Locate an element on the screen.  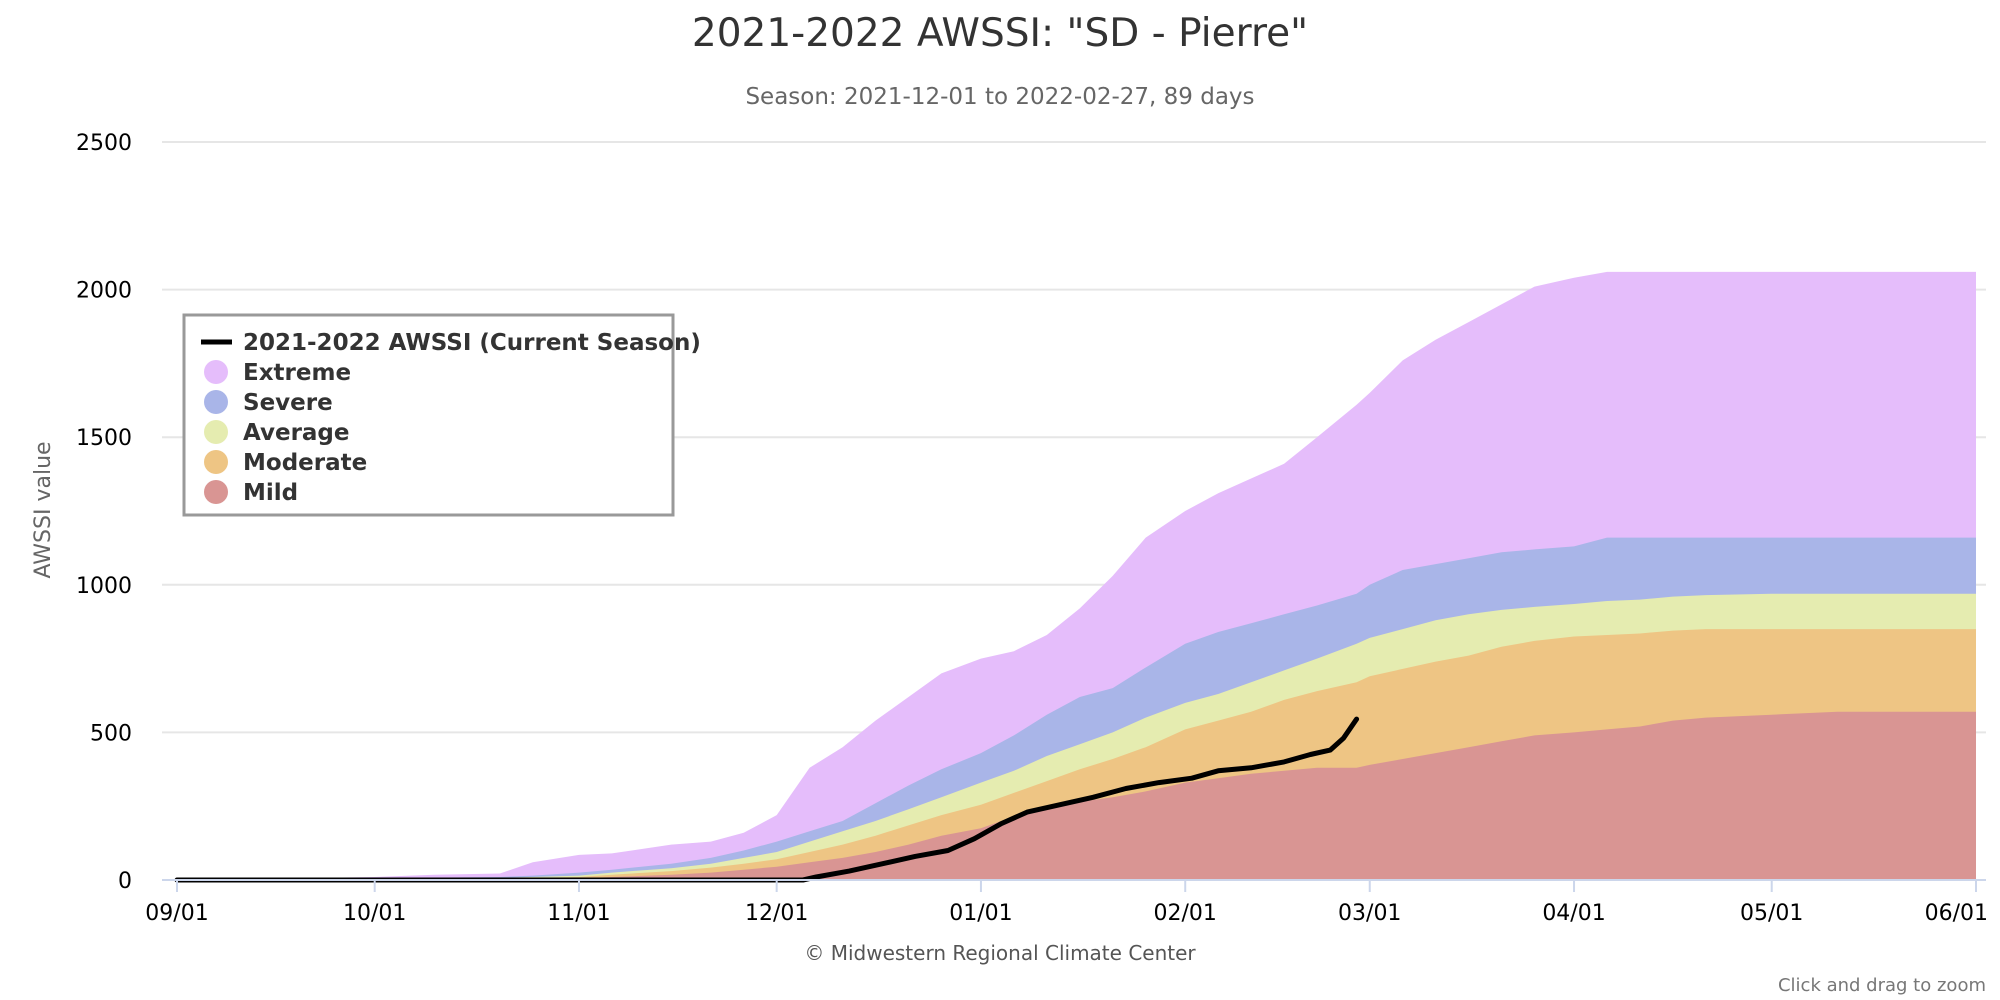
x-tick-label: 02/01 is located at coordinates (1185, 913).